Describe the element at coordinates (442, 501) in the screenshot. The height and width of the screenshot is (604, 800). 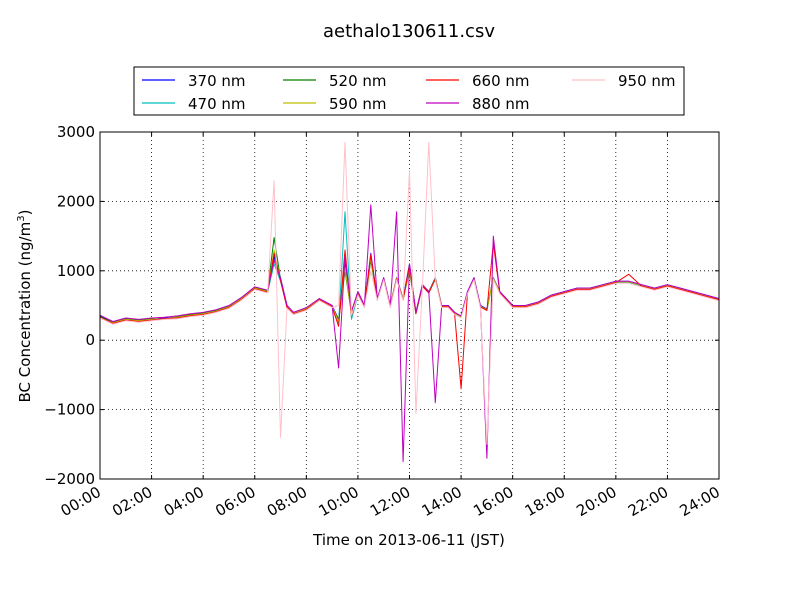
I see `x-tick-label: 14:00` at that location.